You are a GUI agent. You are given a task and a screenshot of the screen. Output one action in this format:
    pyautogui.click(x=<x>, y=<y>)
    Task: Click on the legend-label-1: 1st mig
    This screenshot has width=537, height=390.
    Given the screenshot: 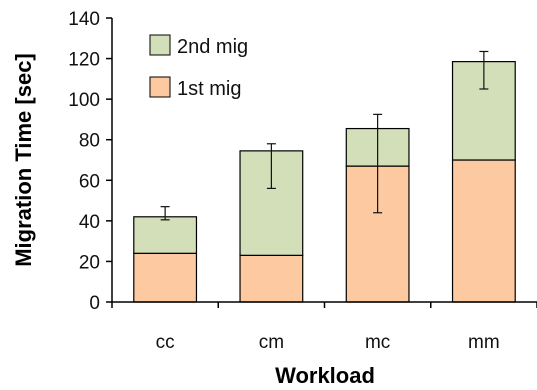 What is the action you would take?
    pyautogui.click(x=209, y=89)
    